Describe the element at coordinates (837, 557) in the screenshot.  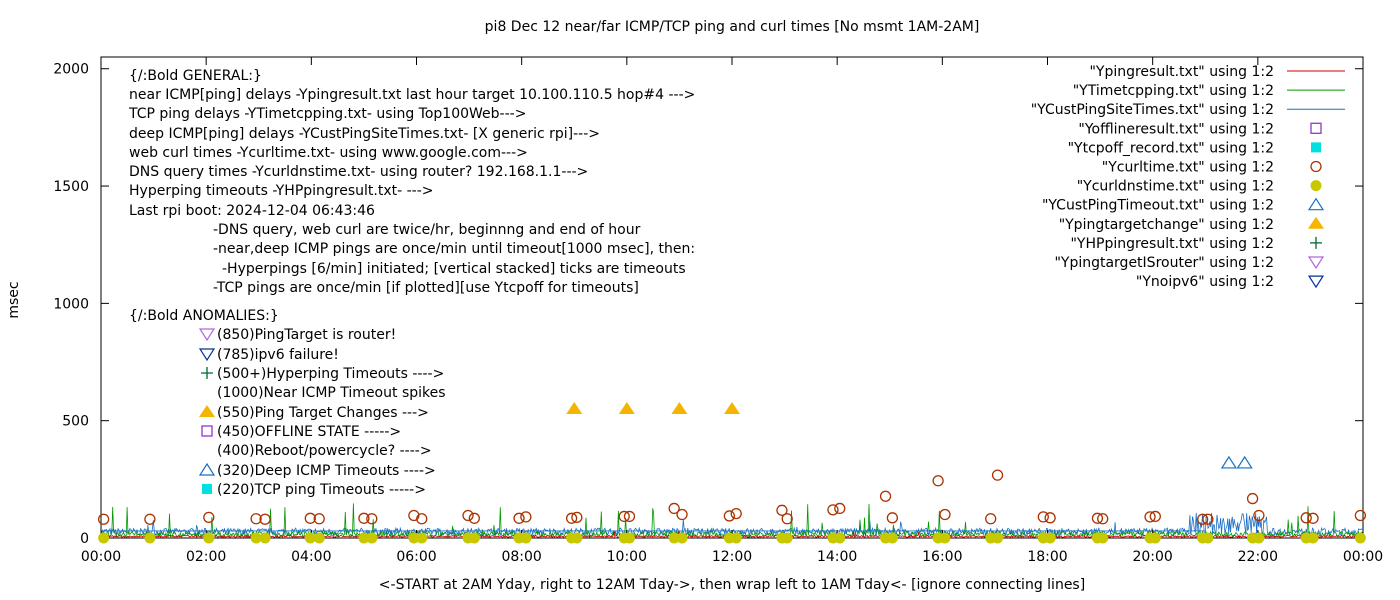
I see `x-tick-label: 14:00` at that location.